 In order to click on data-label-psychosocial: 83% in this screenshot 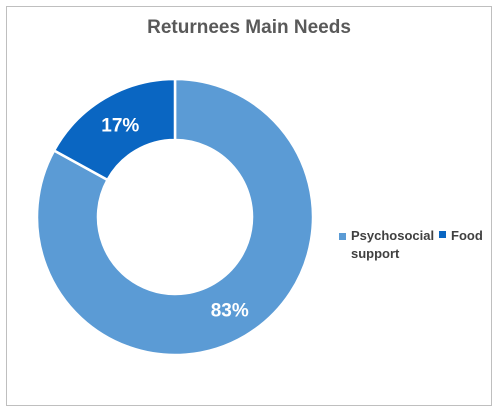, I will do `click(230, 311)`.